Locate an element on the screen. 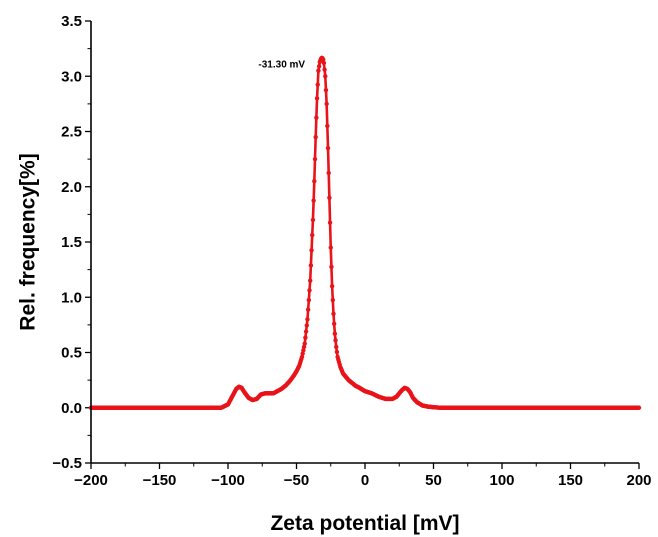 The height and width of the screenshot is (537, 658). y-tick-label: 0.5 is located at coordinates (71, 353).